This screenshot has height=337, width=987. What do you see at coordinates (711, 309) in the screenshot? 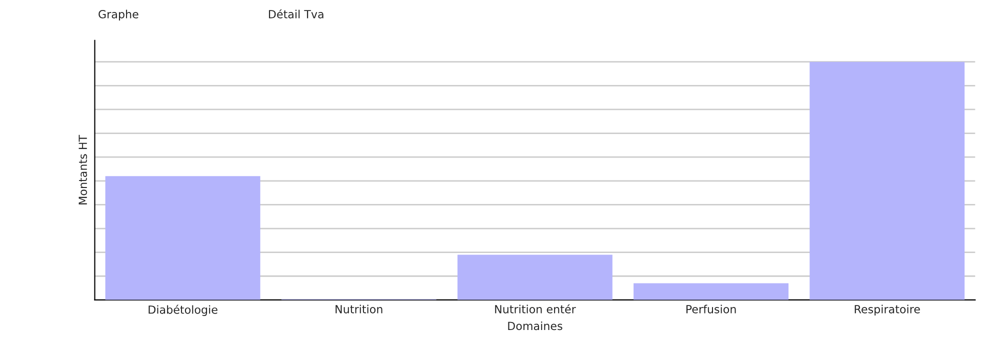
I see `x-tick-label: Perfusion` at bounding box center [711, 309].